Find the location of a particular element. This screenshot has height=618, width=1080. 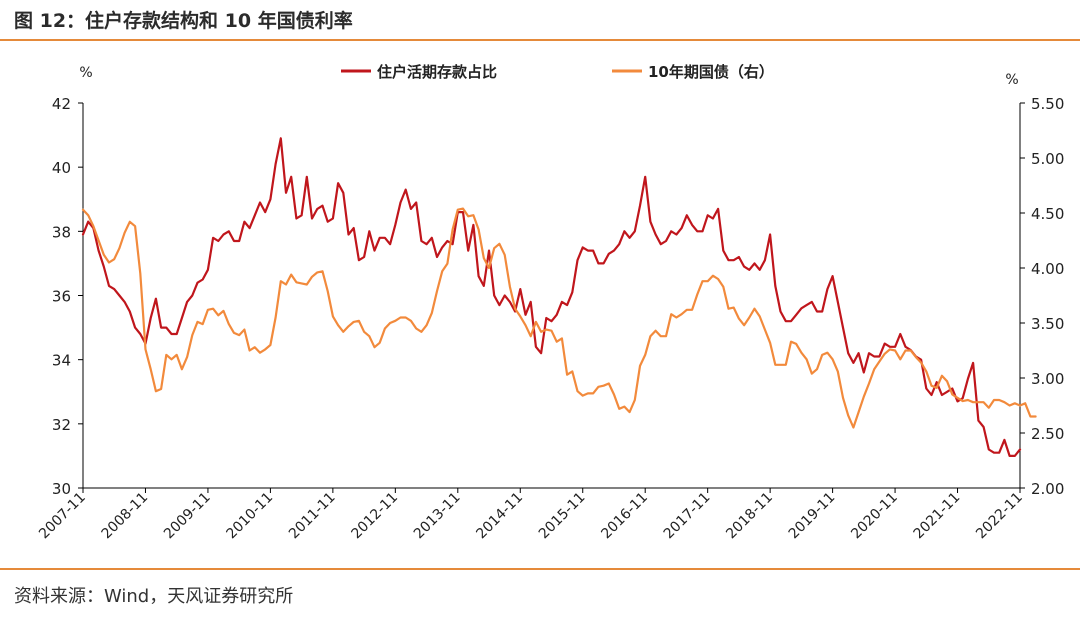

legend-label: 10年期国债（右） is located at coordinates (711, 72).